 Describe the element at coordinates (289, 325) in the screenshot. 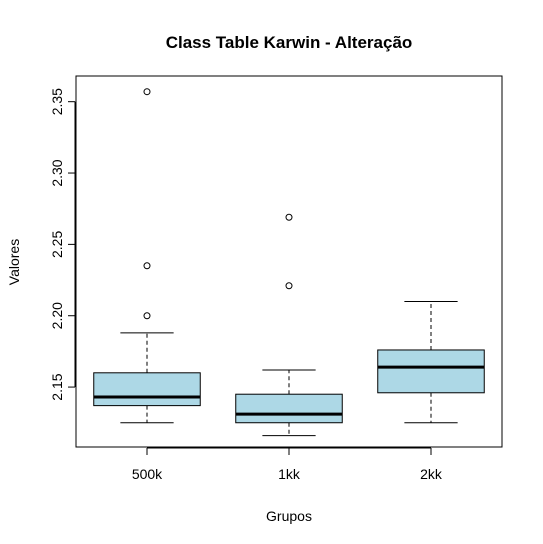

I see `box-1kk` at that location.